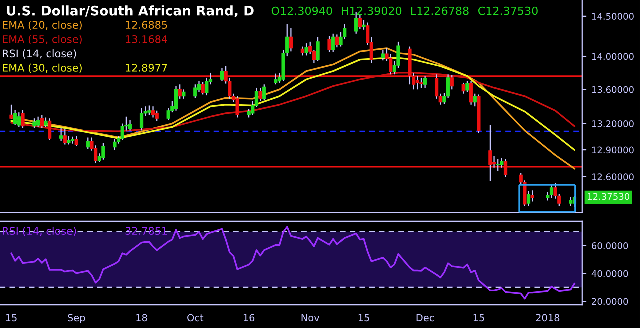 The image size is (640, 328). What do you see at coordinates (610, 274) in the screenshot?
I see `y-tick-label: 40.0000` at bounding box center [610, 274].